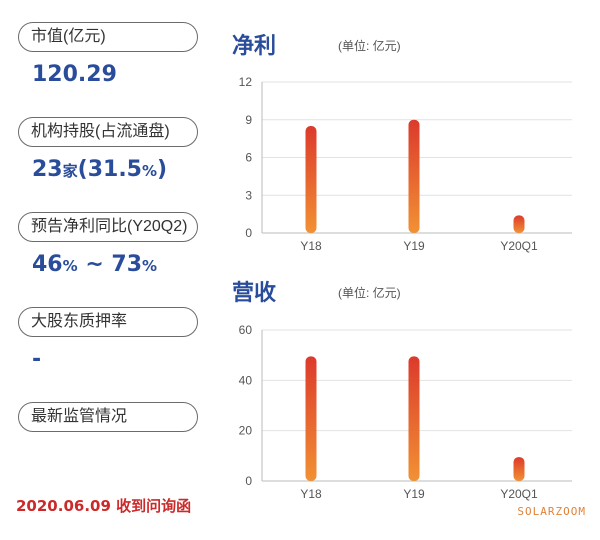 This screenshot has height=540, width=600. Describe the element at coordinates (47, 169) in the screenshot. I see `institutions-count: 23` at that location.